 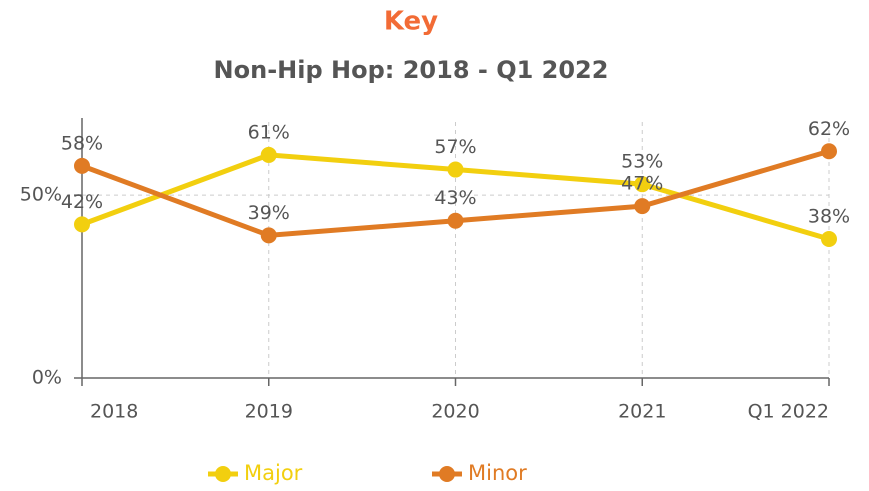 I want to click on chart-title: Key, so click(x=411, y=22).